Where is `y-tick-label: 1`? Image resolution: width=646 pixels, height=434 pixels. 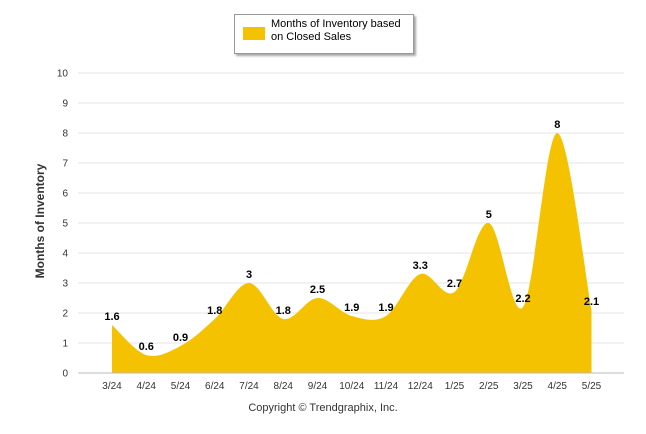 y-tick-label: 1 is located at coordinates (65, 344).